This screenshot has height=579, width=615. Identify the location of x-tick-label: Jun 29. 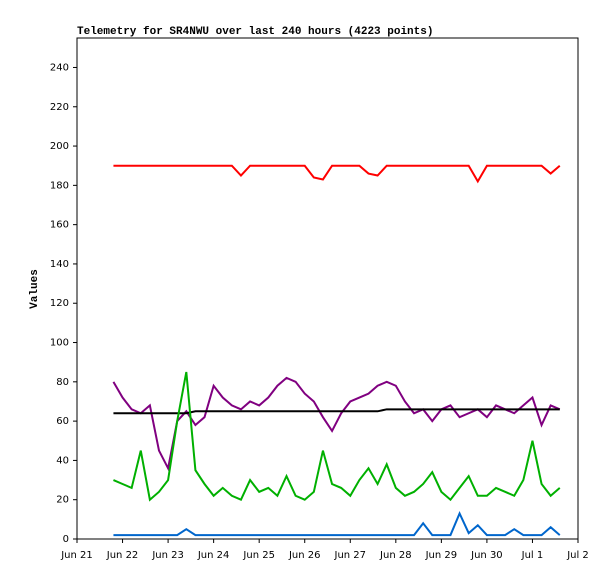
(441, 555).